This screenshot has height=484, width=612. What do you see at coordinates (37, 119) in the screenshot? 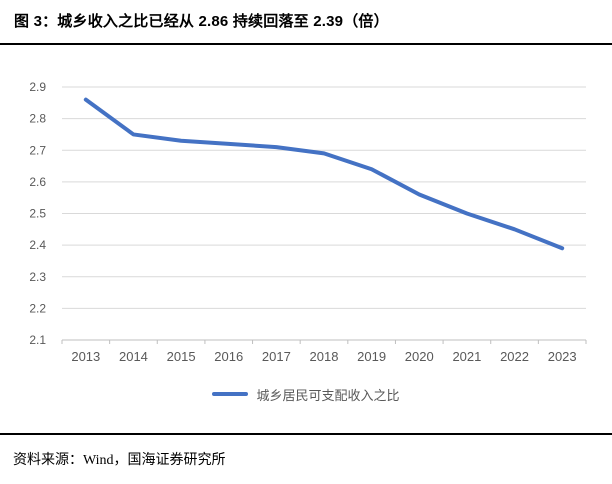
I see `y-axis-tick-label: 2.8` at bounding box center [37, 119].